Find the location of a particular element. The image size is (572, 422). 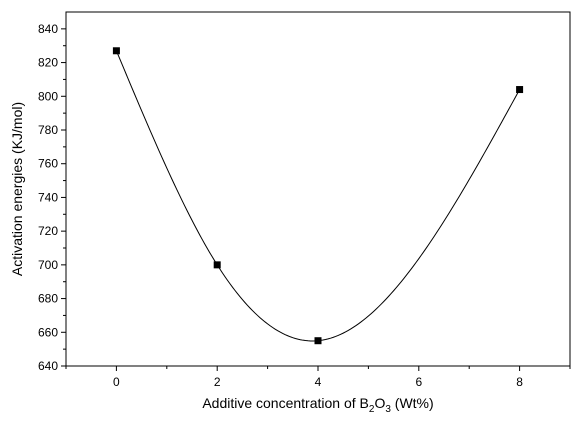

x-tick-label: 4 is located at coordinates (318, 382).